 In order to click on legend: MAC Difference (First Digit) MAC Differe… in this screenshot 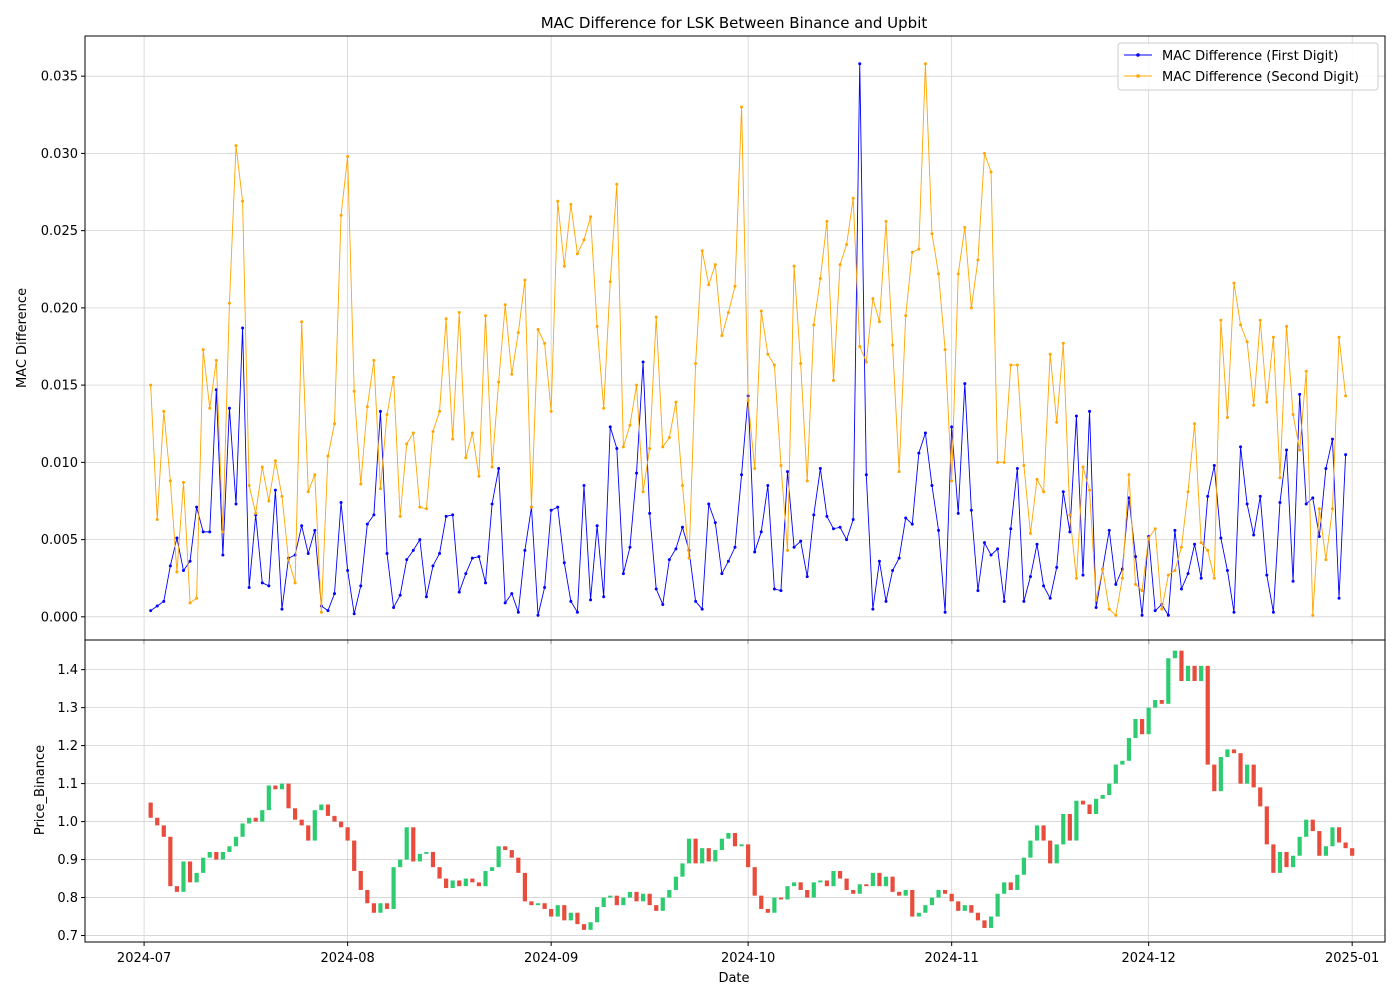, I will do `click(1248, 66)`.